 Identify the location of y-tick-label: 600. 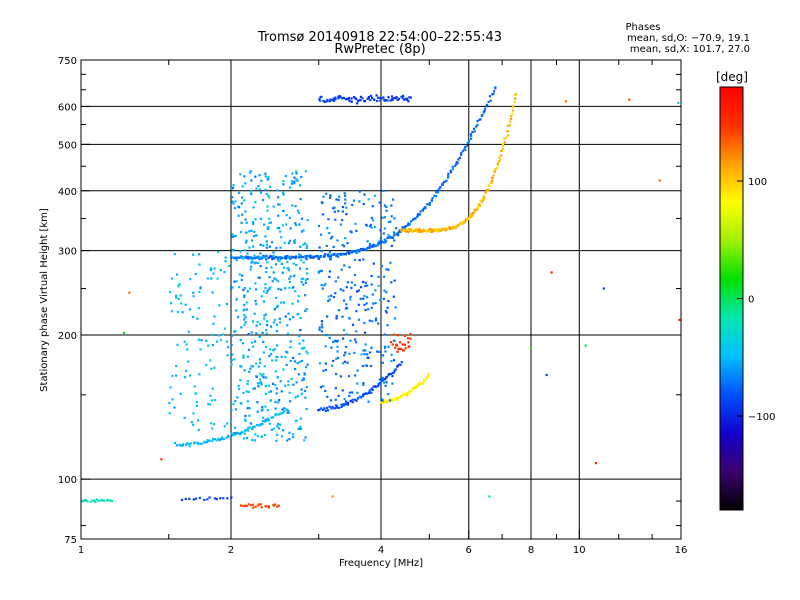
(67, 107).